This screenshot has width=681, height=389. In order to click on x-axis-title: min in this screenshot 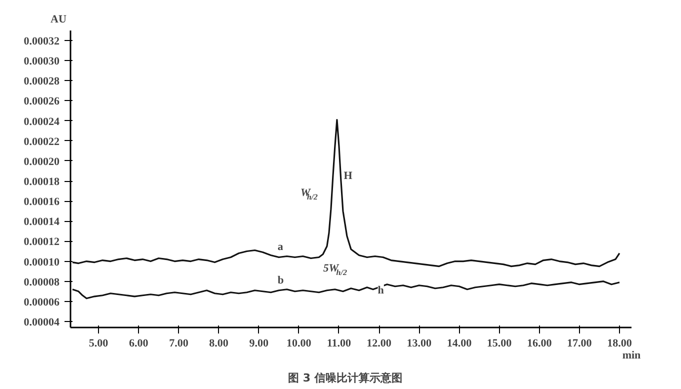, I will do `click(631, 356)`.